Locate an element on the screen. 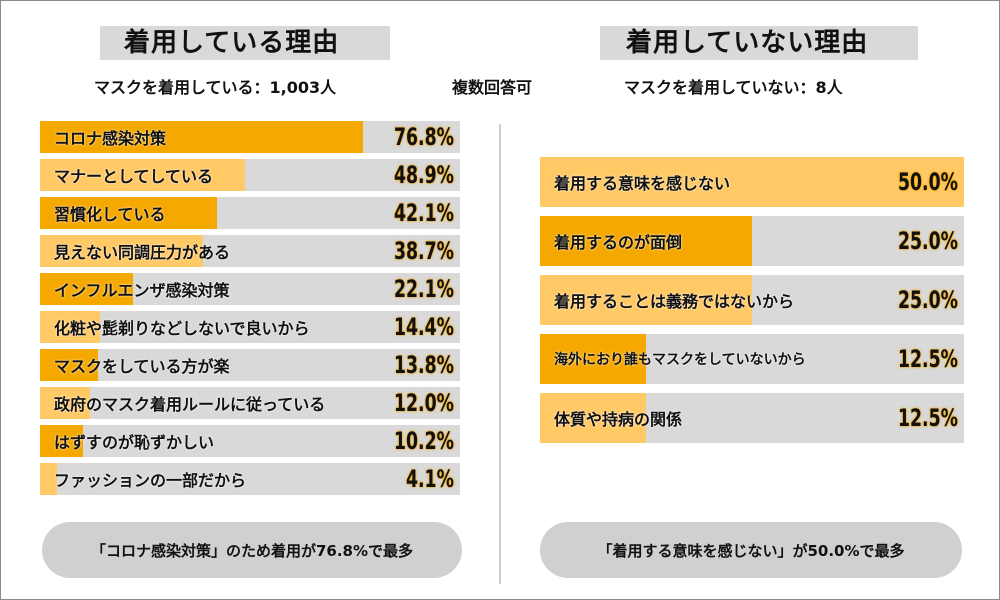  bar-value-label: 42.1% is located at coordinates (424, 213).